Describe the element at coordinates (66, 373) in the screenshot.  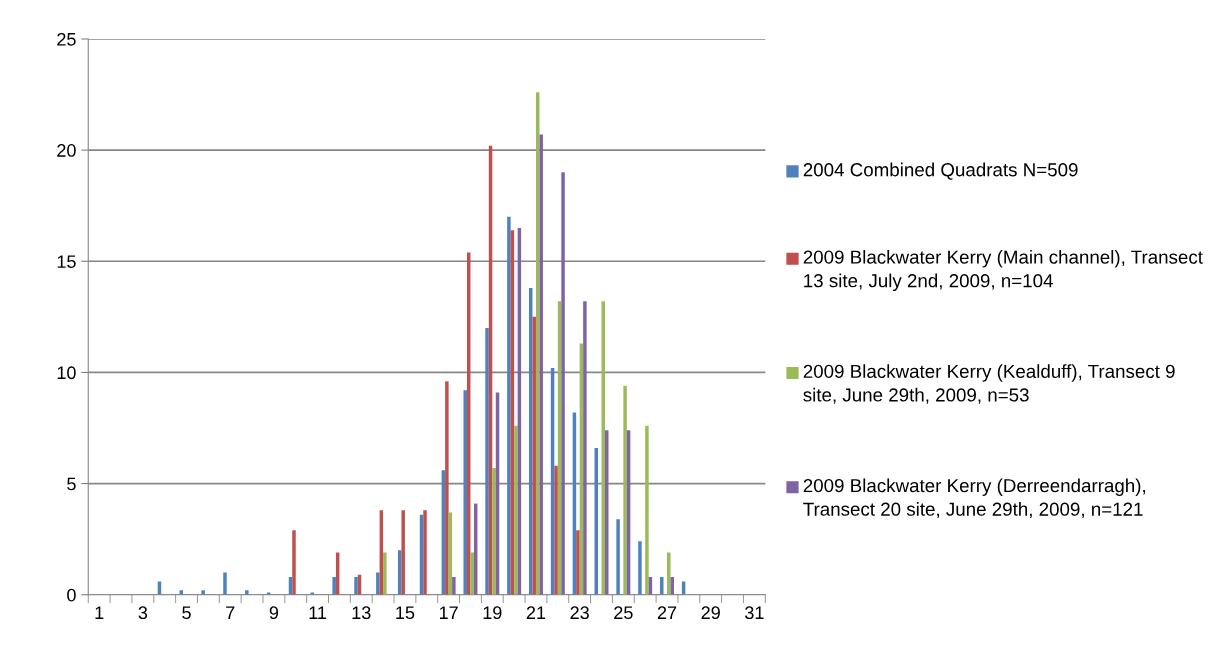
I see `y-tick-label: 10` at that location.